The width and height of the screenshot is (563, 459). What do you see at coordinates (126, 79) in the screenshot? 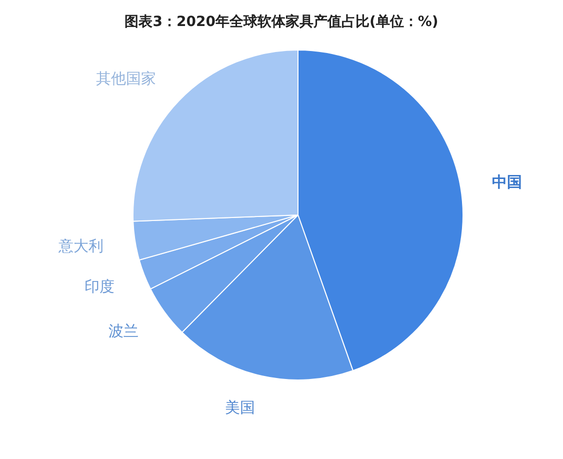
I see `slice-label: 其他国家` at bounding box center [126, 79].